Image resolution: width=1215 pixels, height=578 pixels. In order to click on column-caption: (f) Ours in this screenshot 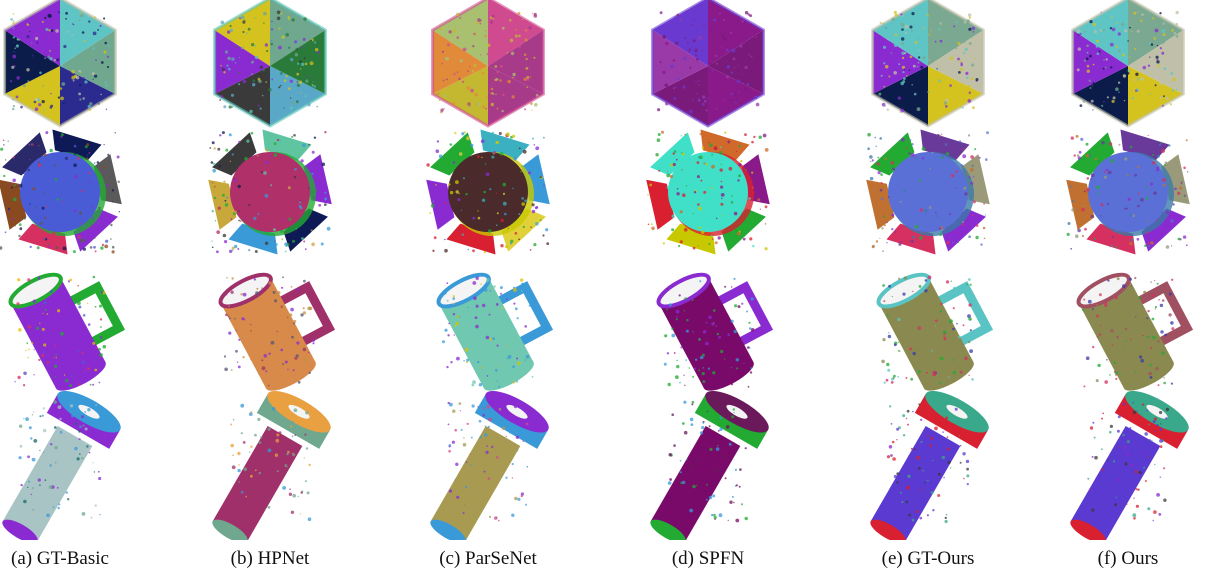, I will do `click(1128, 558)`.